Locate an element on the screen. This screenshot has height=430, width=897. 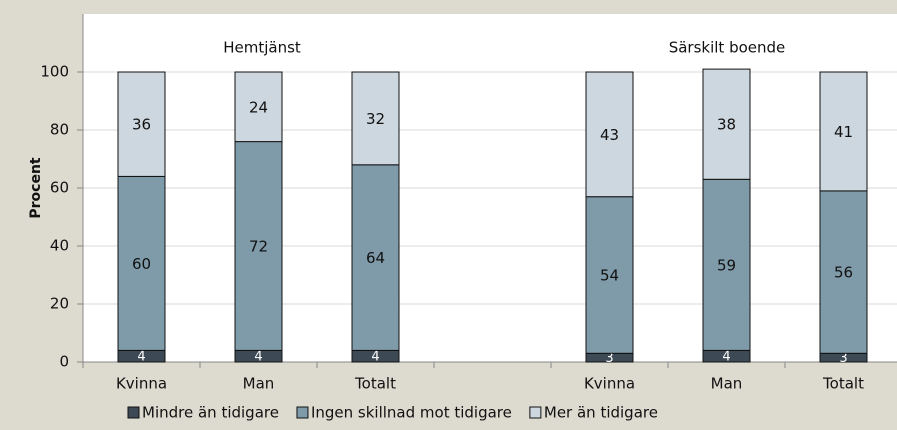
data-label: 43 is located at coordinates (609, 135).